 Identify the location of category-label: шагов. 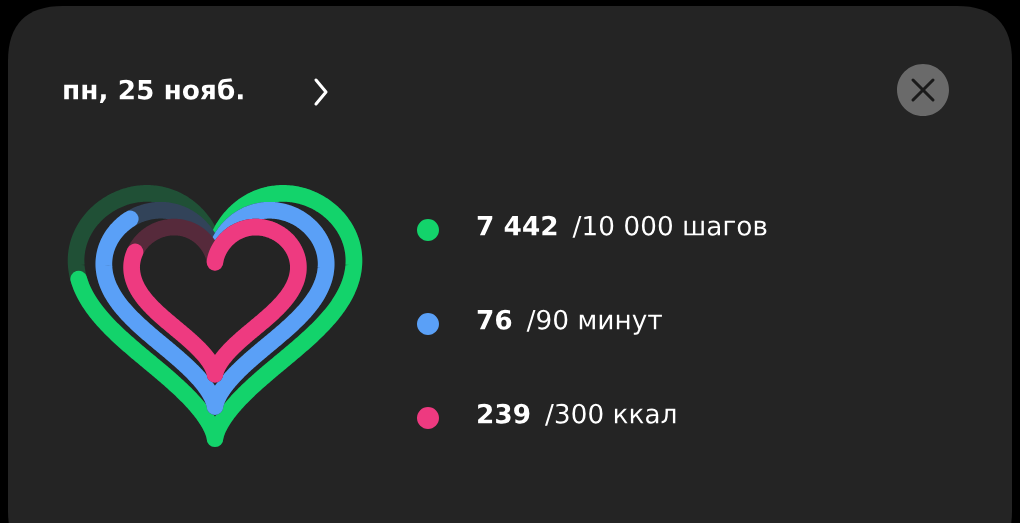
(725, 228).